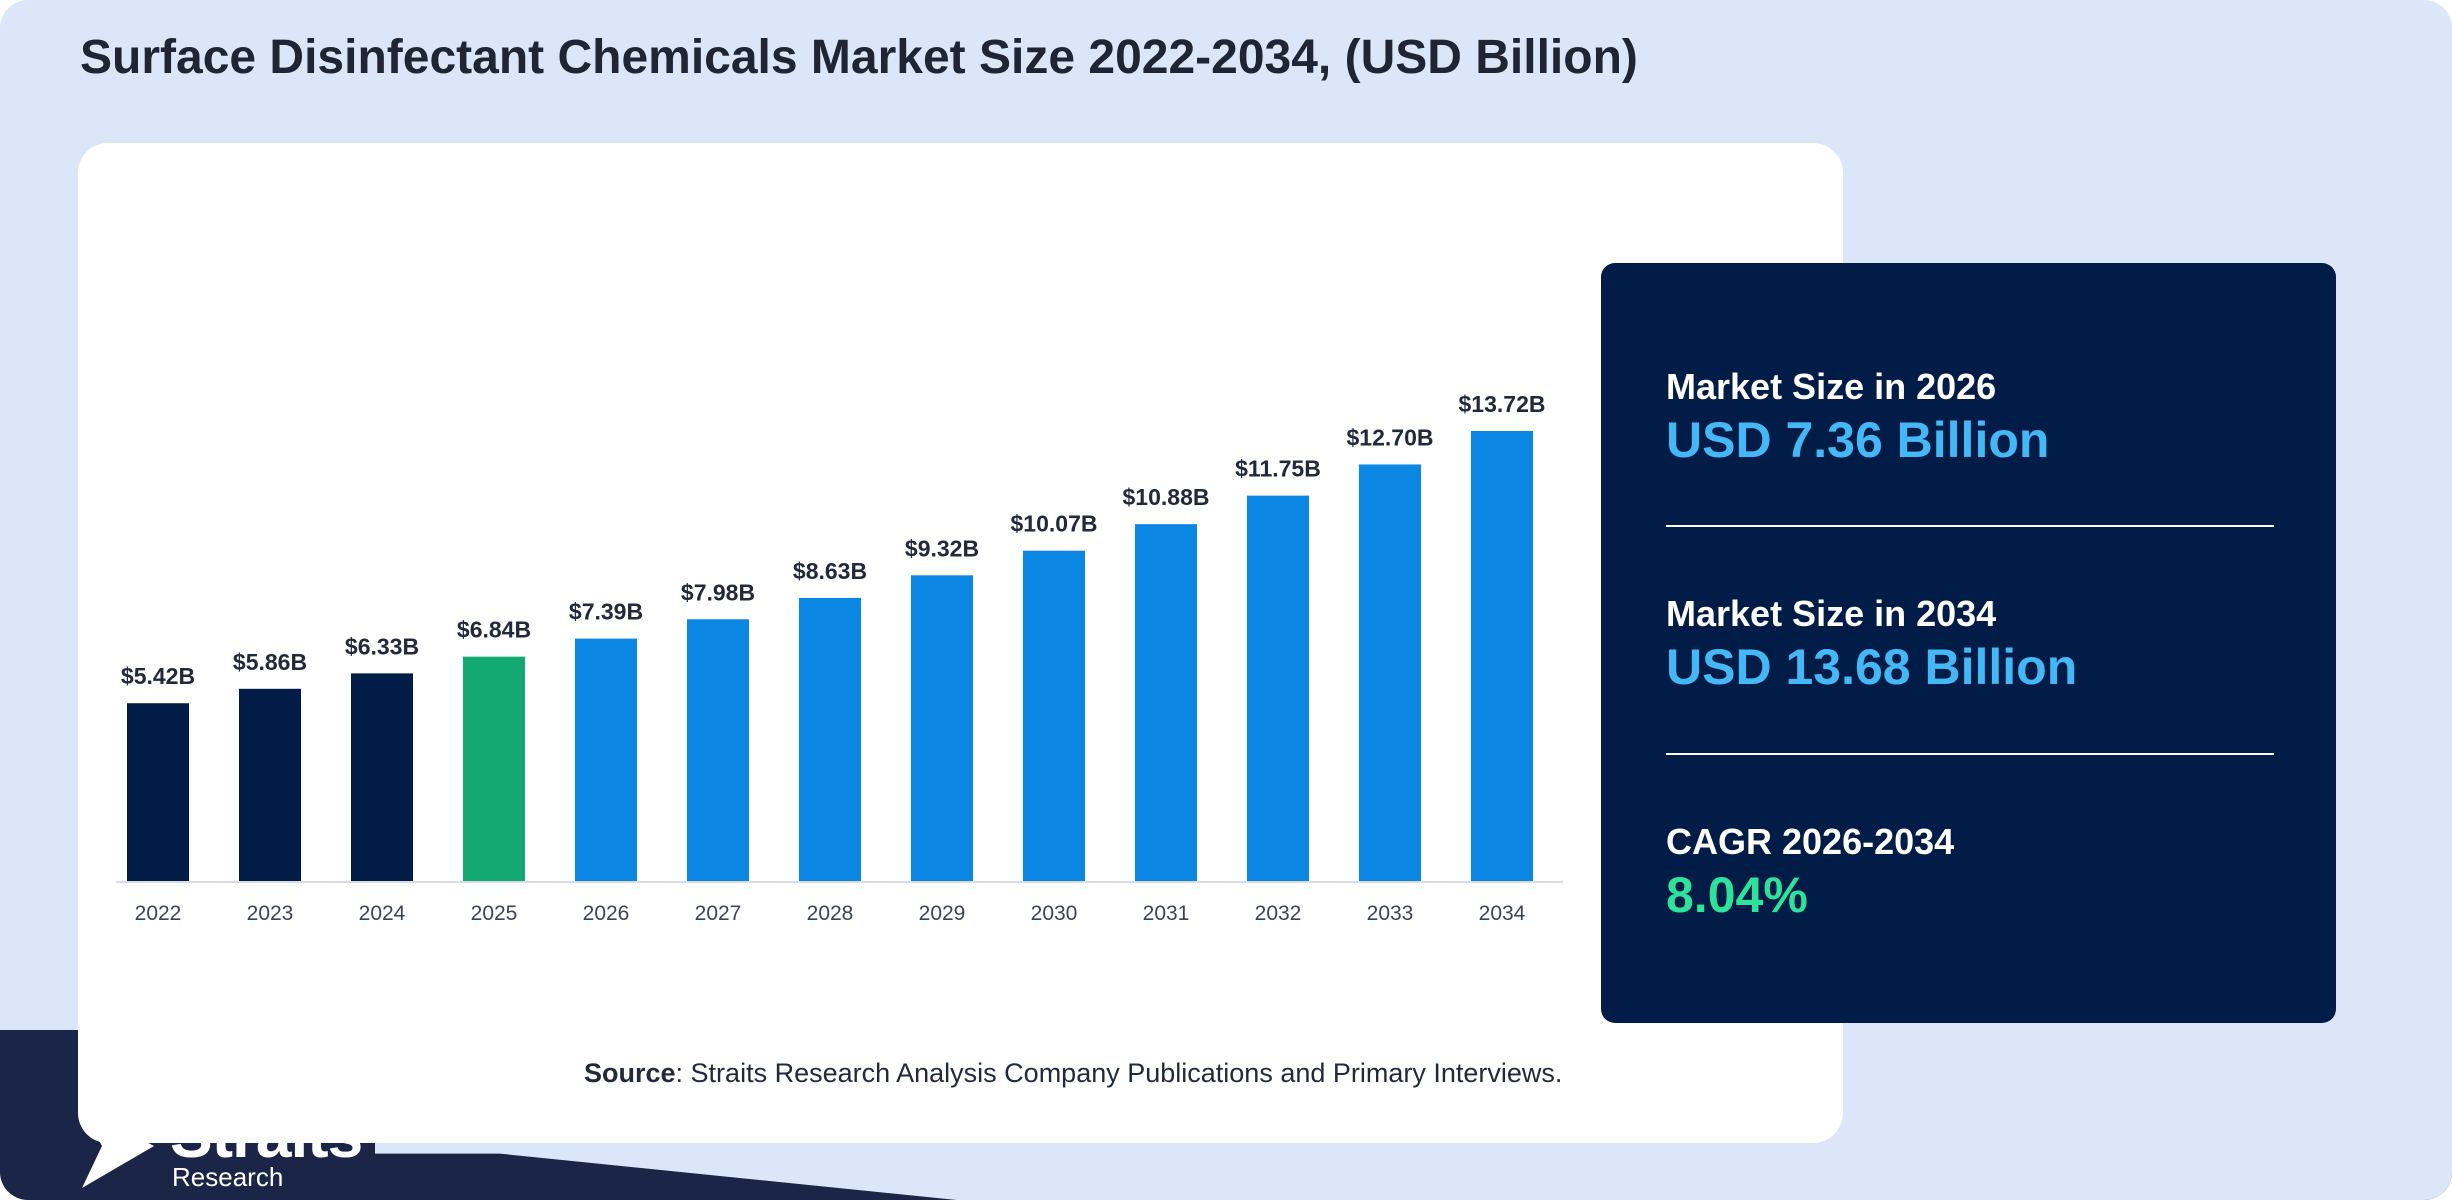  I want to click on logo-subtitle: Research, so click(228, 1177).